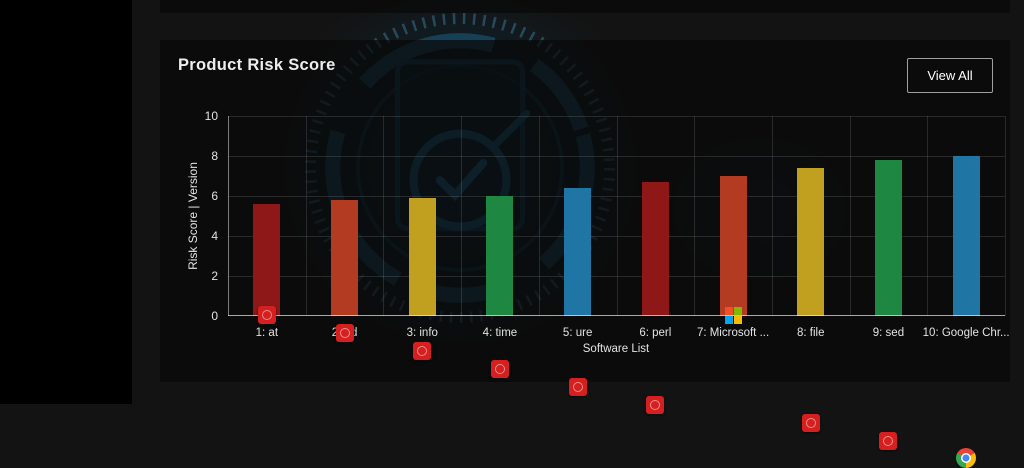  Describe the element at coordinates (66, 202) in the screenshot. I see `sidebar` at that location.